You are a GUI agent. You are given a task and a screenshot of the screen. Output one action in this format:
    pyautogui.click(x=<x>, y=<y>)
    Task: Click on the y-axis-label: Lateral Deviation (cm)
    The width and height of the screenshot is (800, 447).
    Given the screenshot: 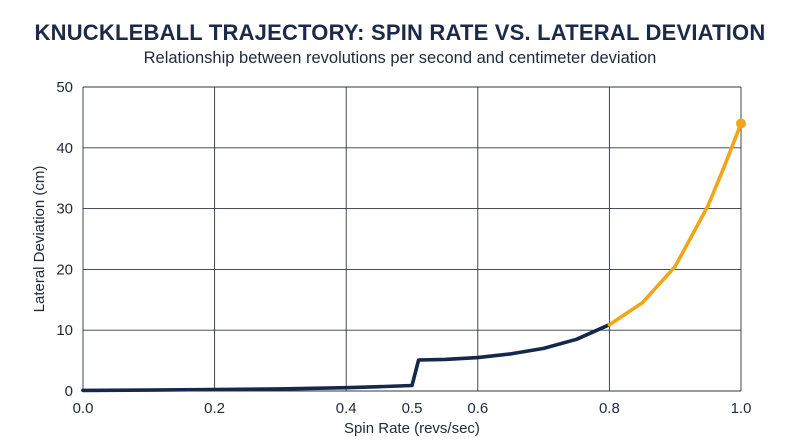 What is the action you would take?
    pyautogui.click(x=39, y=239)
    